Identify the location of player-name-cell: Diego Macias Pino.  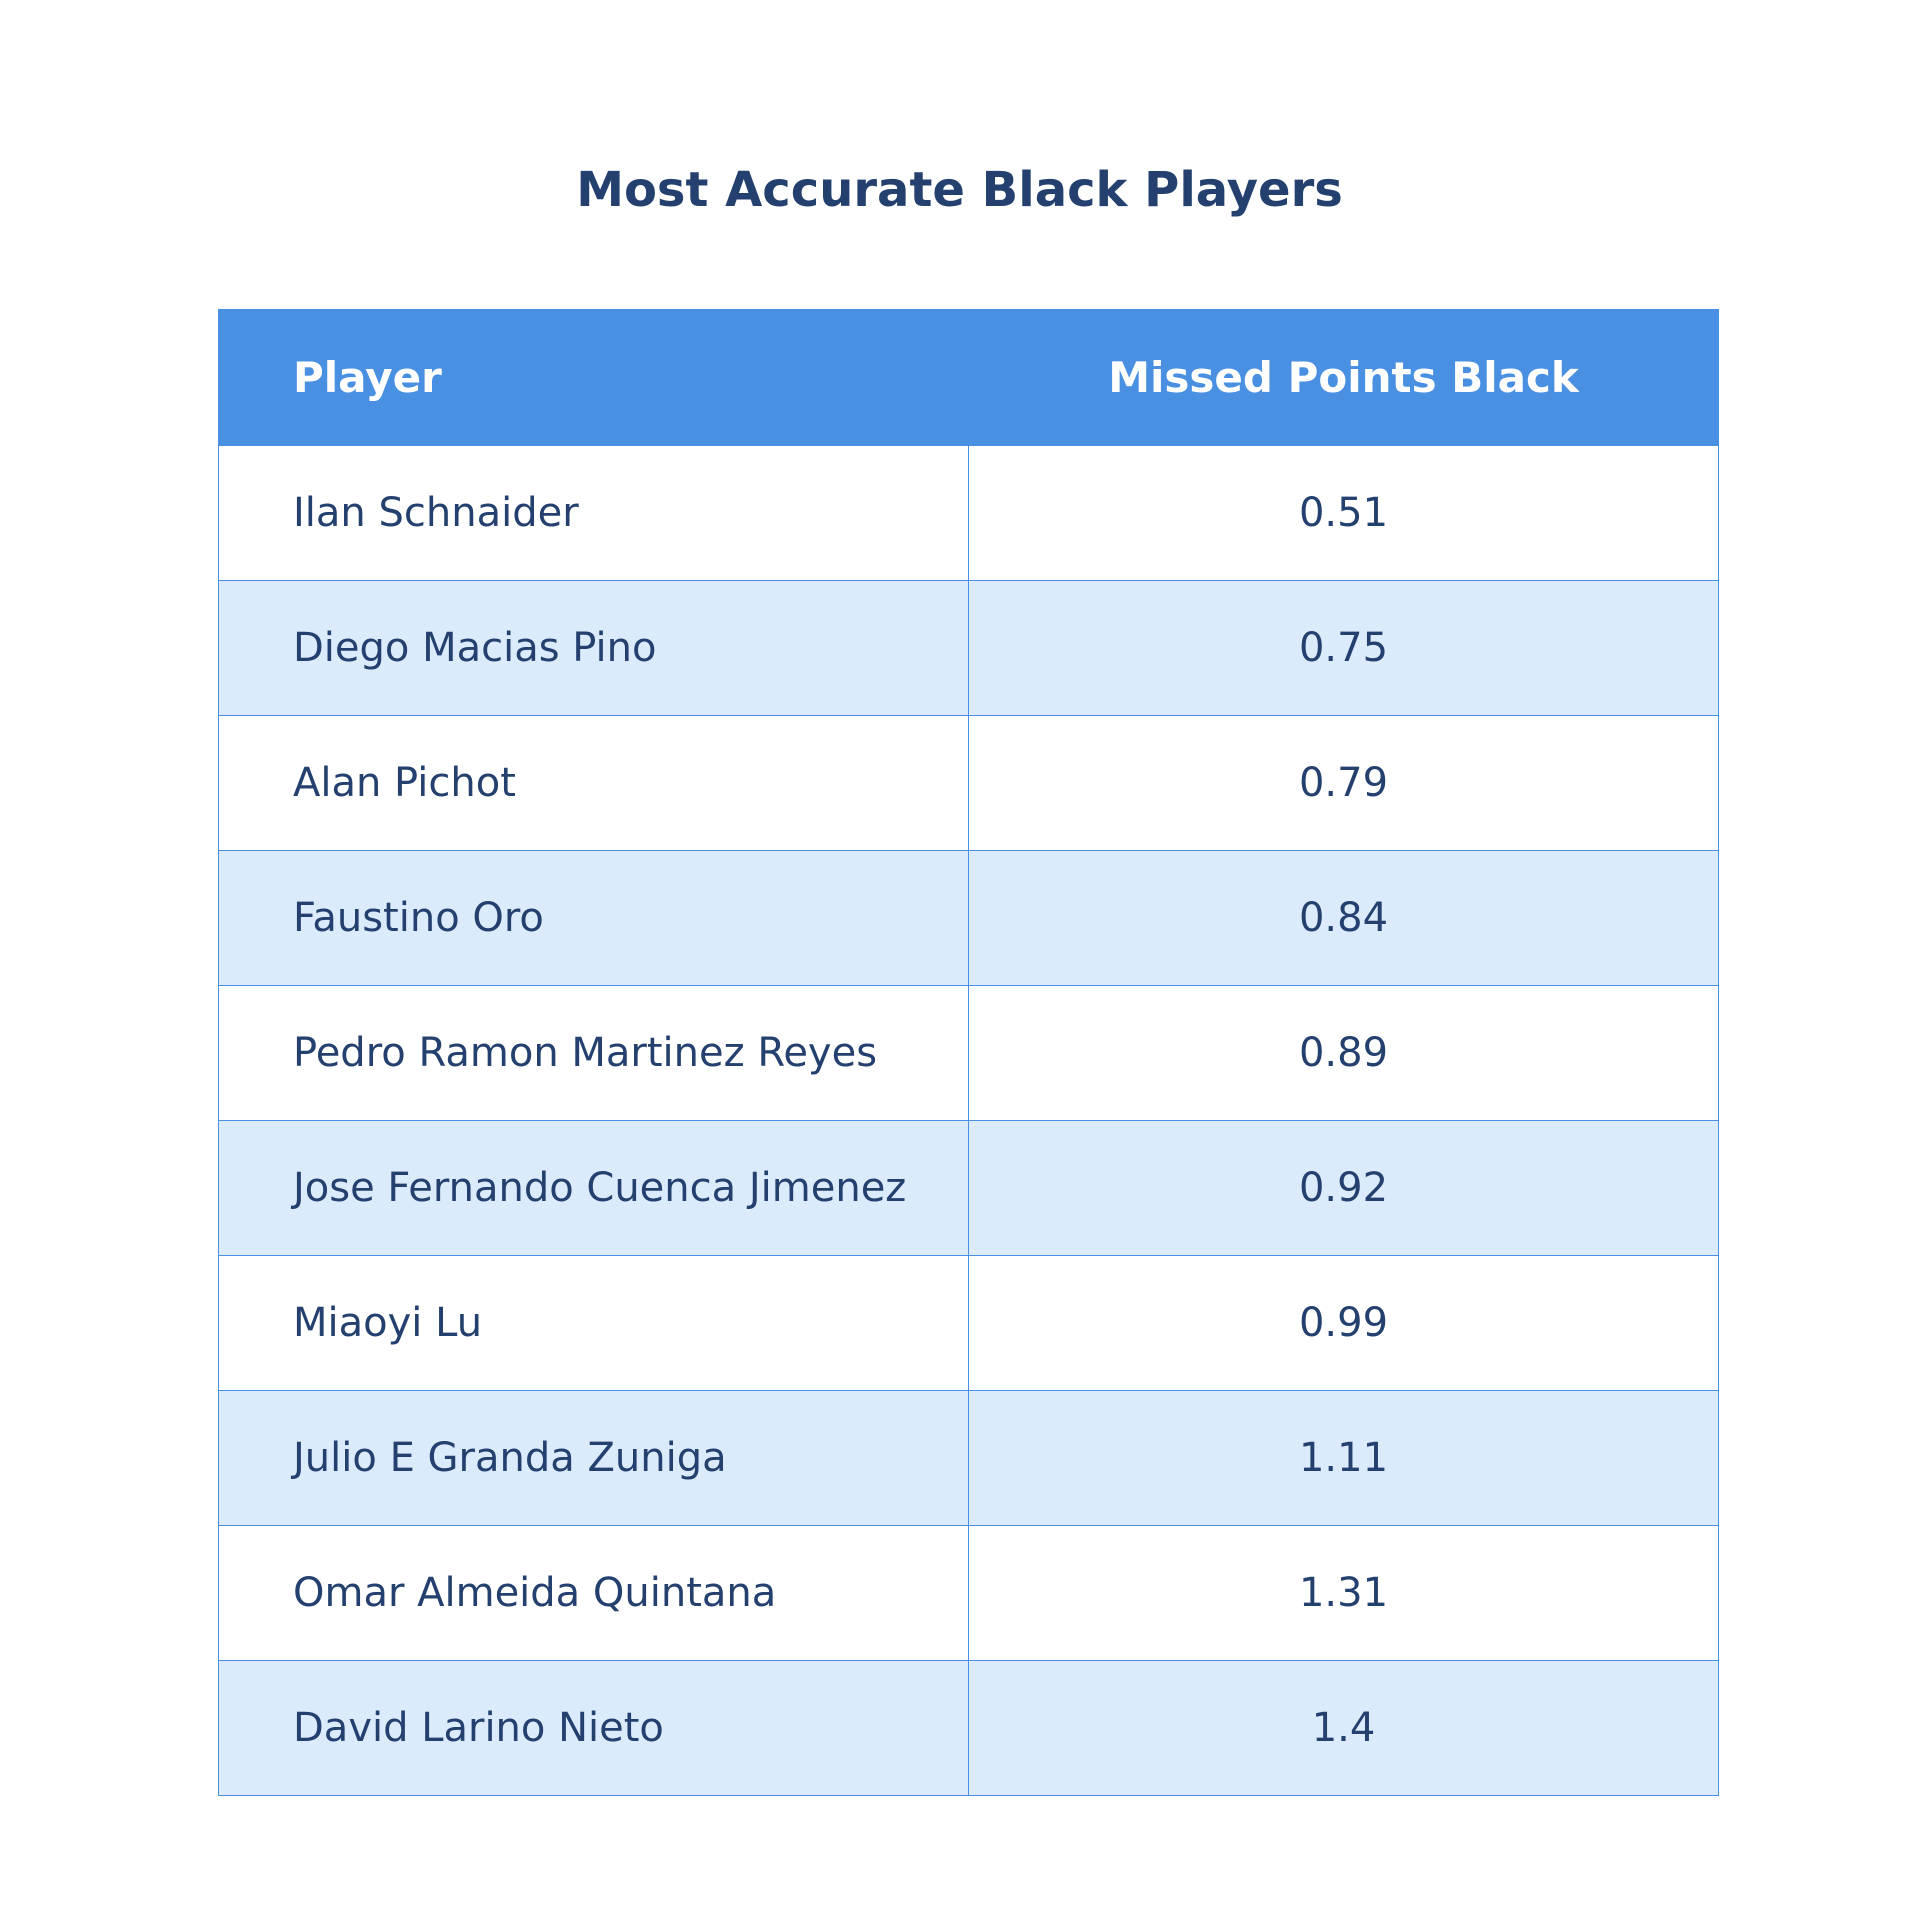
(593, 648).